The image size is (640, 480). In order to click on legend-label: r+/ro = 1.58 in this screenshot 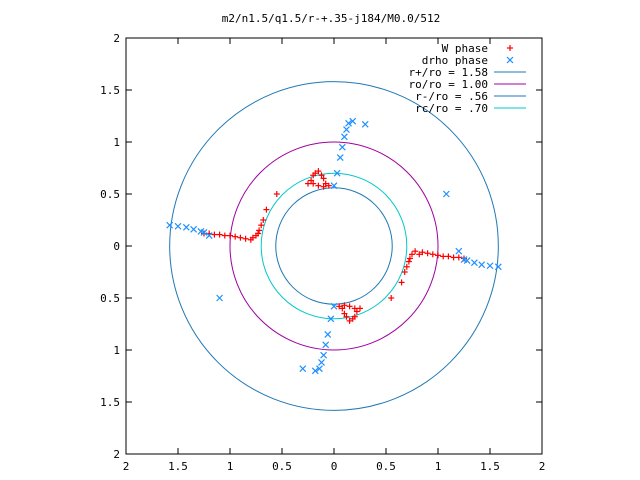, I will do `click(448, 72)`.